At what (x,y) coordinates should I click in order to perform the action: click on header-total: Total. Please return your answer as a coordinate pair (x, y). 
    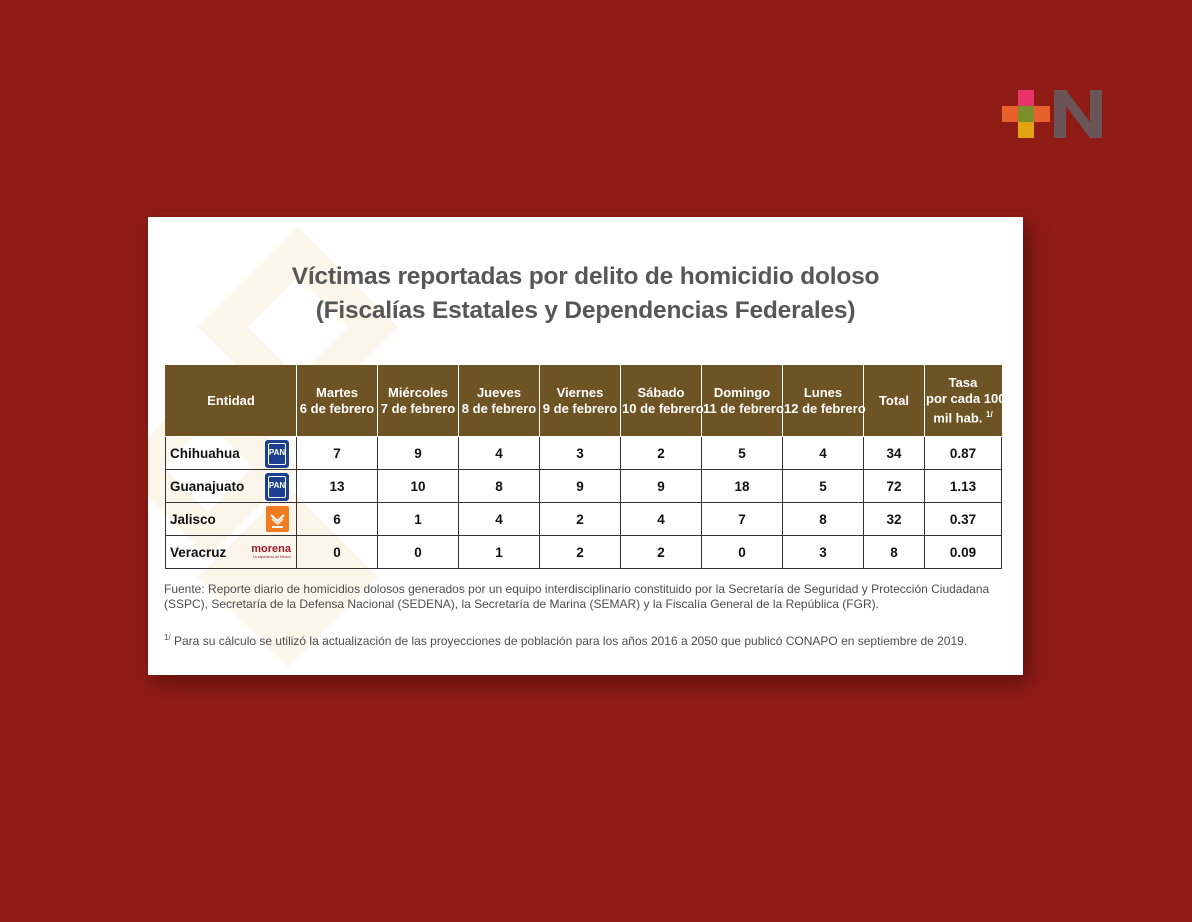
    Looking at the image, I should click on (894, 401).